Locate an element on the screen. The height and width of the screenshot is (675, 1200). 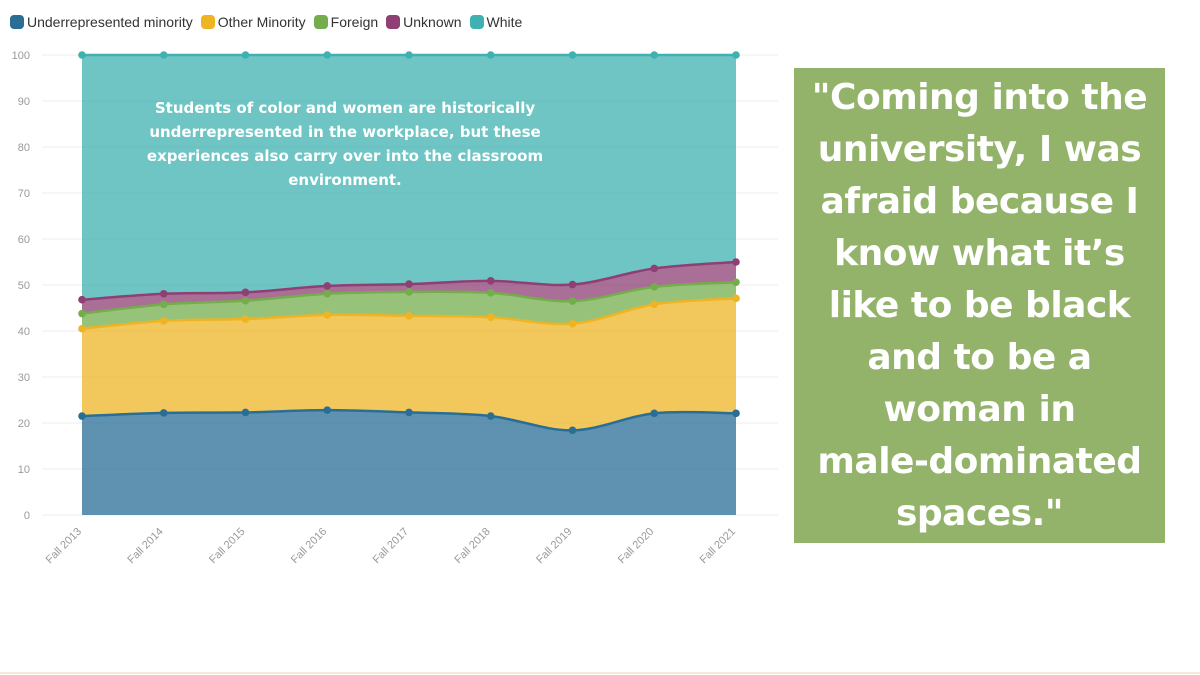
quote-line-3: afraid because I is located at coordinates (979, 201).